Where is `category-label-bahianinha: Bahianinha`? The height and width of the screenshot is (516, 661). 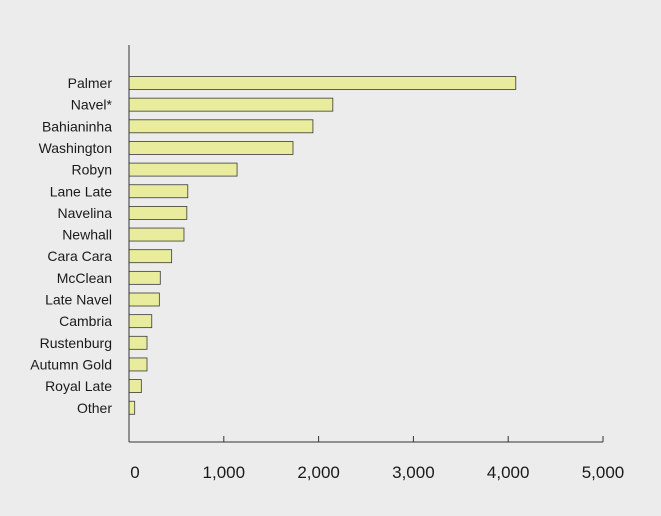
category-label-bahianinha: Bahianinha is located at coordinates (77, 126).